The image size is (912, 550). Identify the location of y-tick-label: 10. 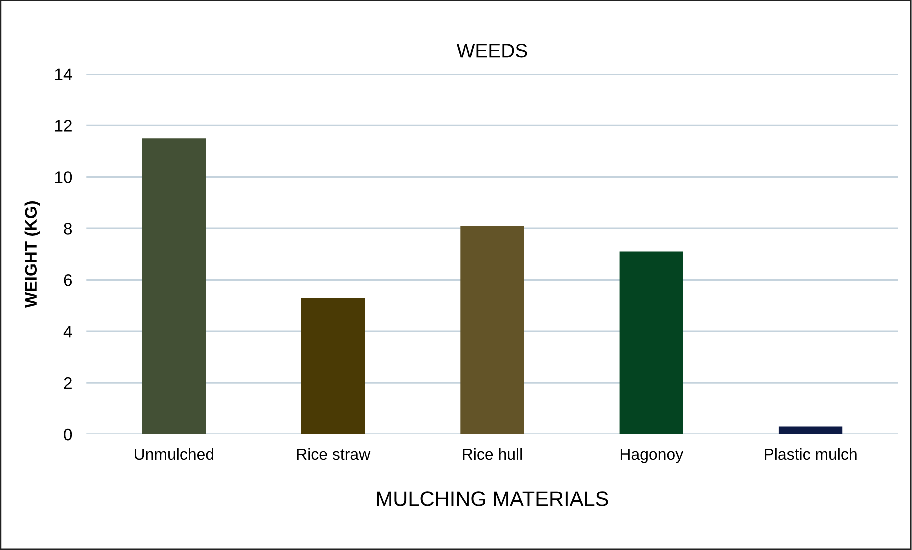
(63, 178).